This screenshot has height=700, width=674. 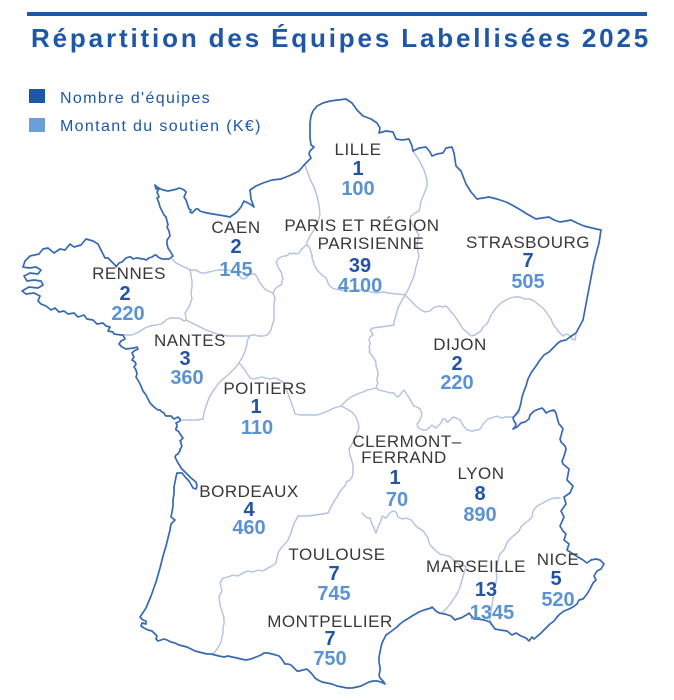 What do you see at coordinates (406, 441) in the screenshot?
I see `svg-text: CLERMONT–` at bounding box center [406, 441].